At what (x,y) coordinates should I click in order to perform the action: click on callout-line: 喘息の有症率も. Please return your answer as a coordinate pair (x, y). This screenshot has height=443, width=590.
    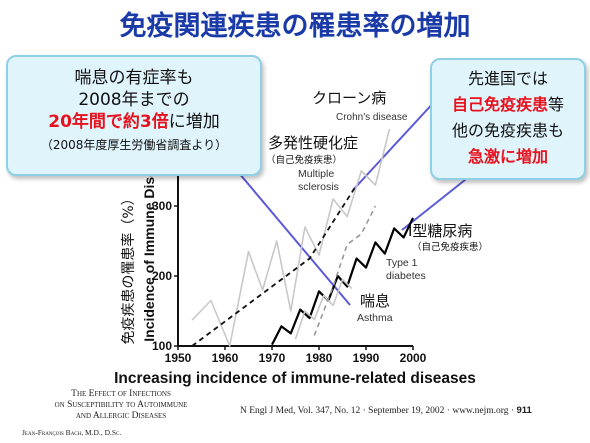
    Looking at the image, I should click on (134, 78).